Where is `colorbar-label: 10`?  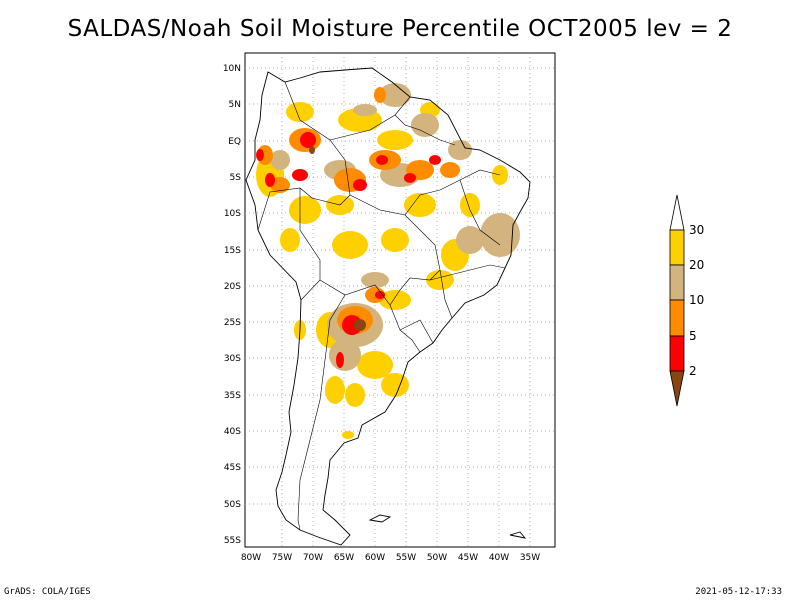
colorbar-label: 10 is located at coordinates (696, 300).